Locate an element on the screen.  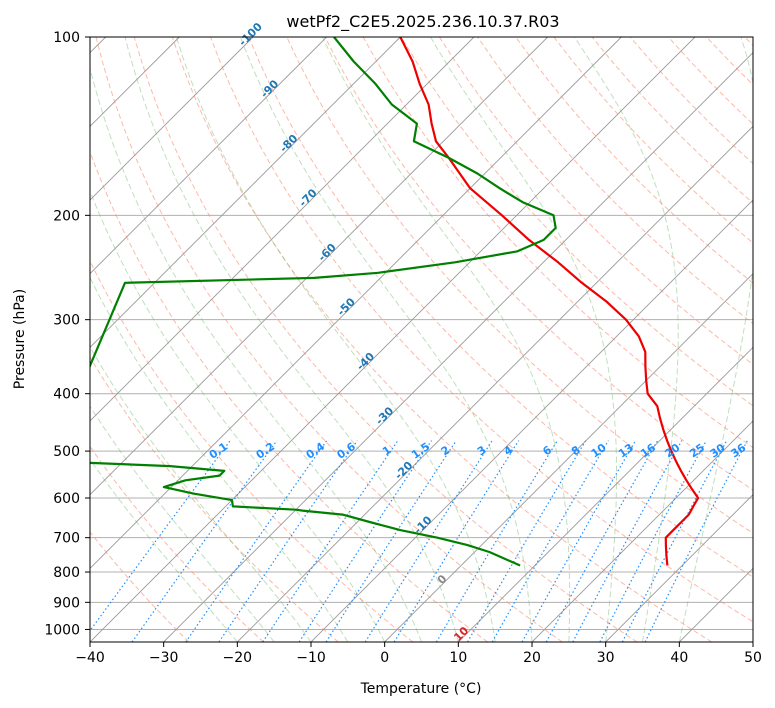
y-tick-label: 800 is located at coordinates (66, 573).